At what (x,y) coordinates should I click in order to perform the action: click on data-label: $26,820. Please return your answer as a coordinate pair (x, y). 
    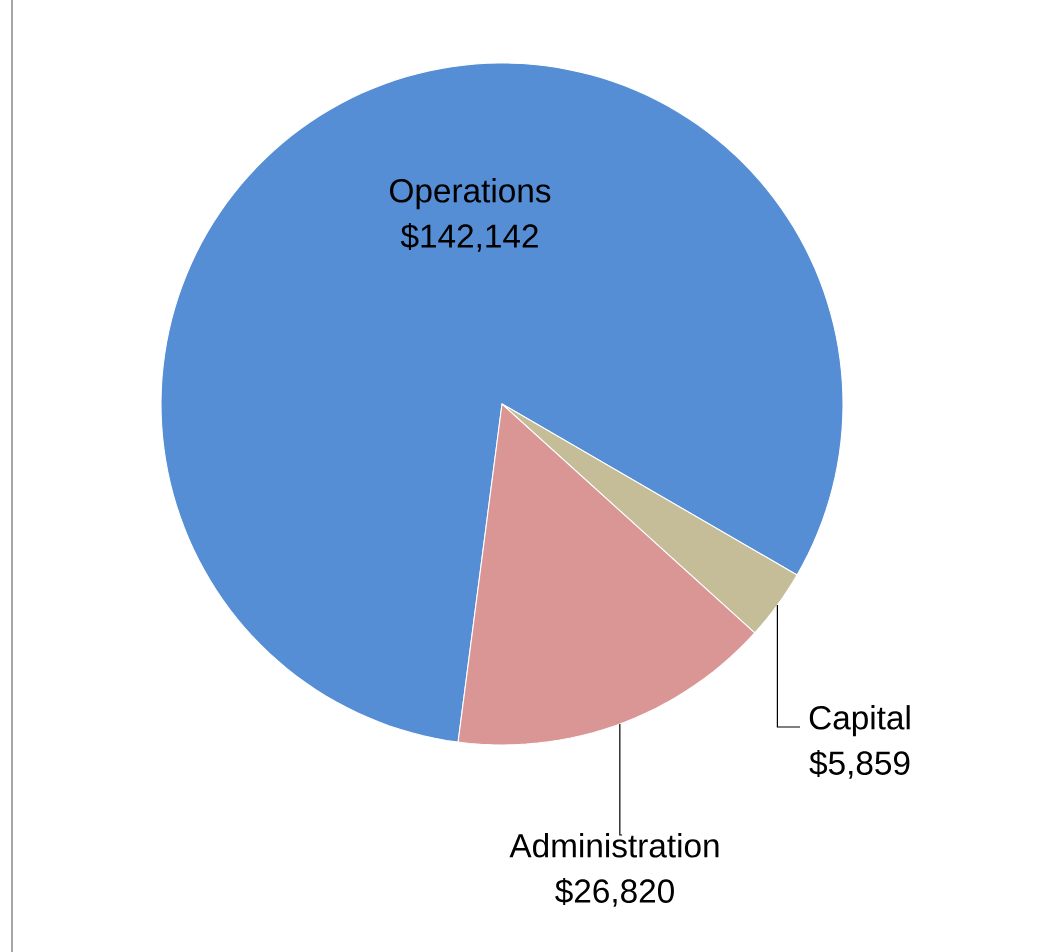
    Looking at the image, I should click on (614, 892).